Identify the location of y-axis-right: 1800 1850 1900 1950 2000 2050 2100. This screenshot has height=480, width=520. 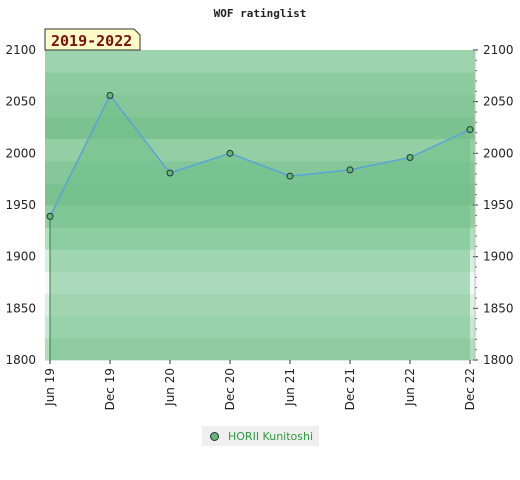
(493, 205).